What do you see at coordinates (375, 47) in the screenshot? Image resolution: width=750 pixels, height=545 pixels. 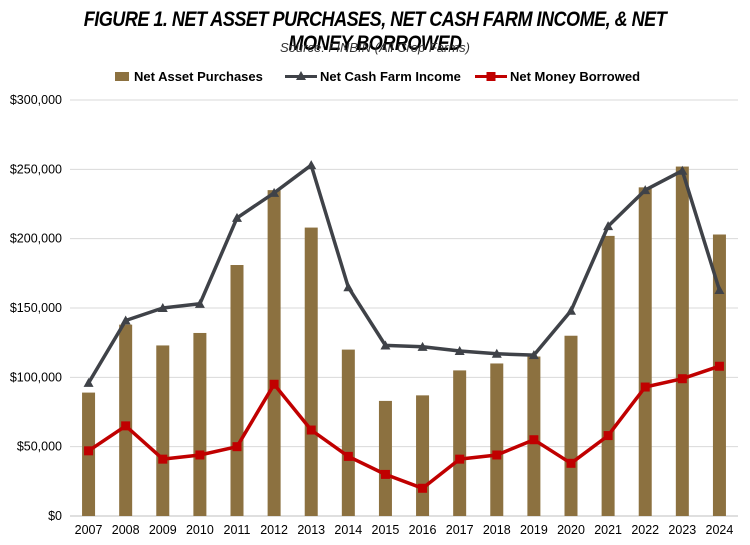 I see `chart-subtitle: Source: FINBIN (All Crop Farms)` at bounding box center [375, 47].